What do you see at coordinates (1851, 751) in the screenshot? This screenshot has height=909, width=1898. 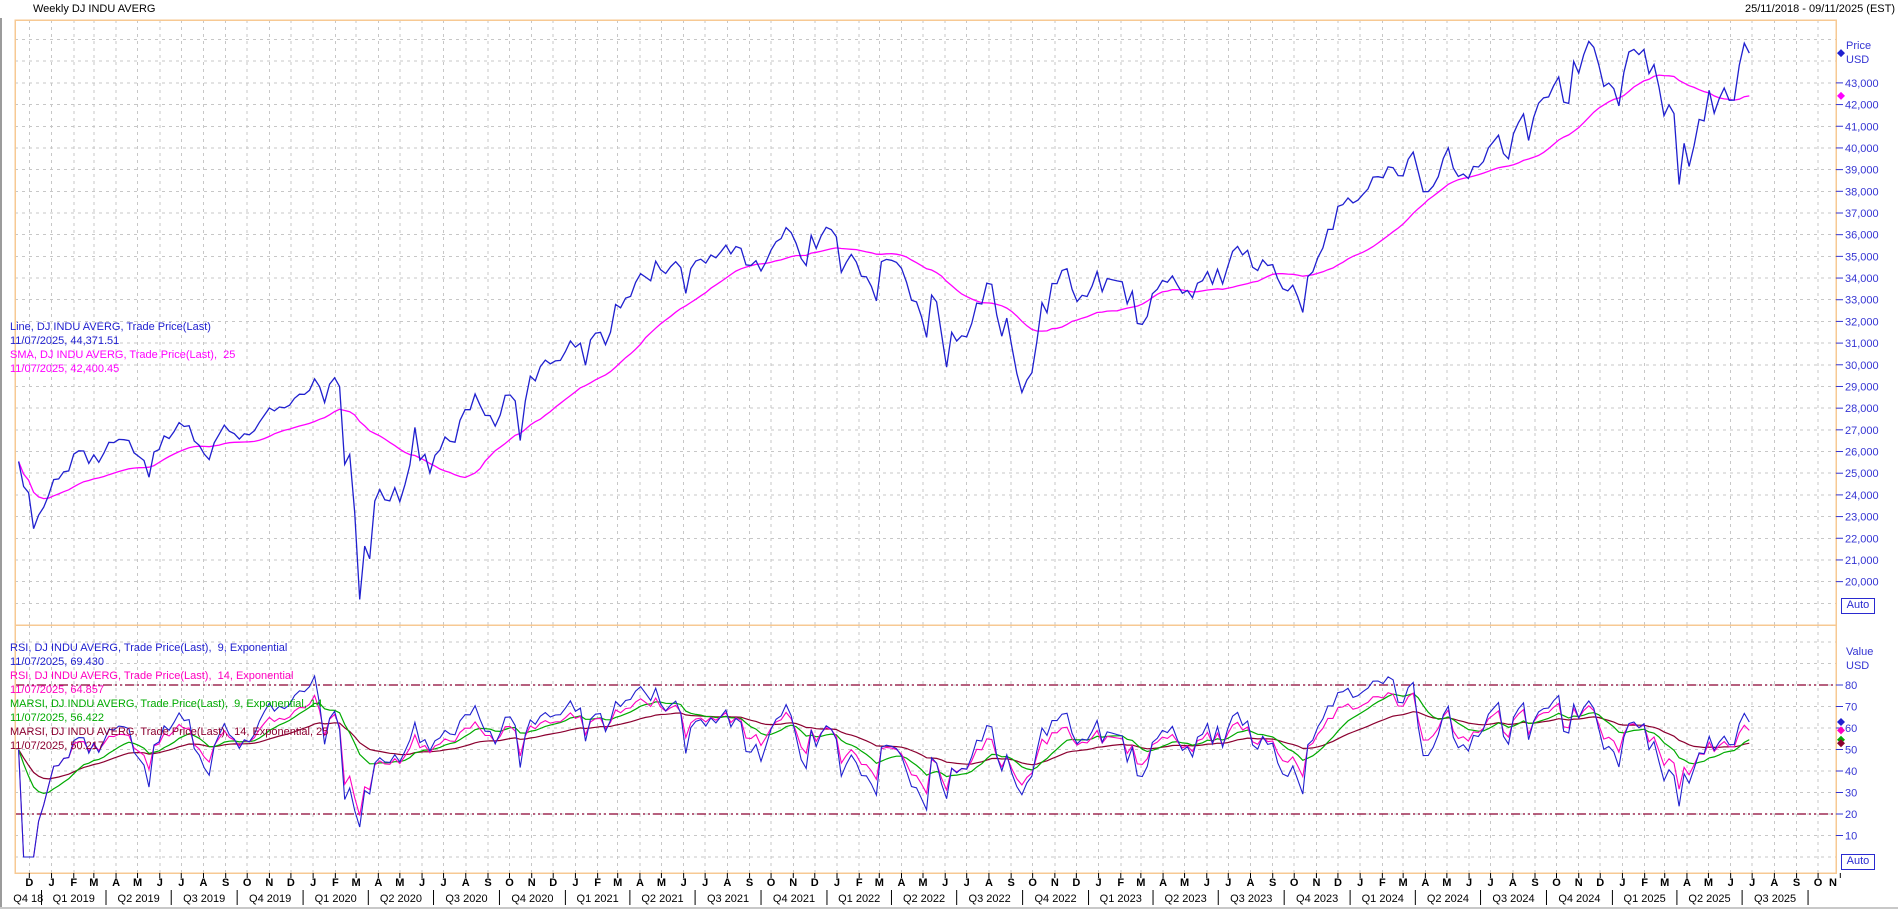 I see `axis-tick-label: 50` at bounding box center [1851, 751].